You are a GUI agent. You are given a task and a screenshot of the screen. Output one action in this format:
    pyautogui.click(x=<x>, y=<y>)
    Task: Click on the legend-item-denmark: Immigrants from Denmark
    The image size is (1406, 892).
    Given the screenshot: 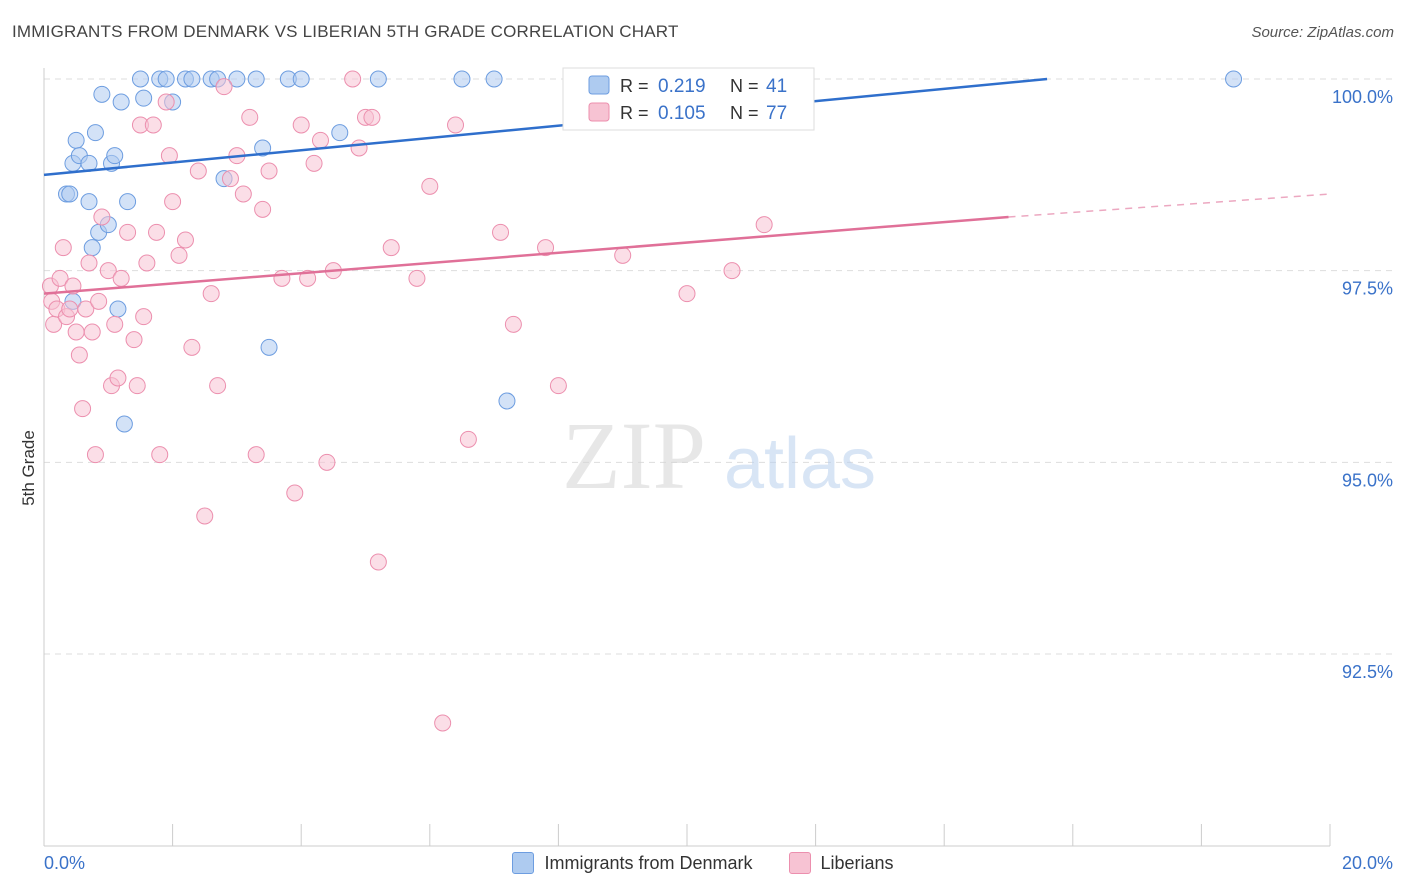 What is the action you would take?
    pyautogui.click(x=632, y=863)
    